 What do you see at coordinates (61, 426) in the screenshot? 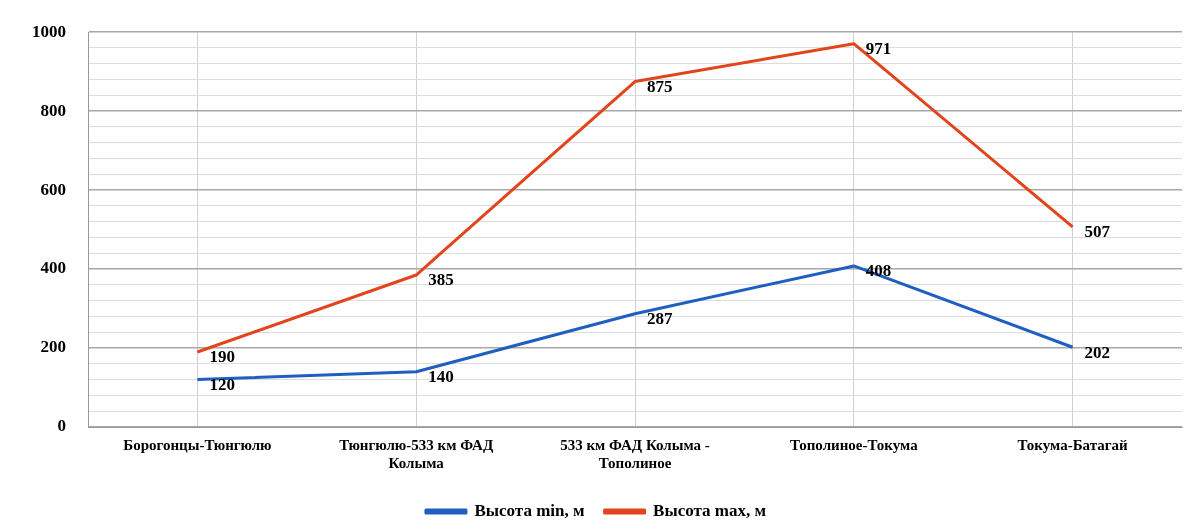
I see `y-tick-label: 0` at bounding box center [61, 426].